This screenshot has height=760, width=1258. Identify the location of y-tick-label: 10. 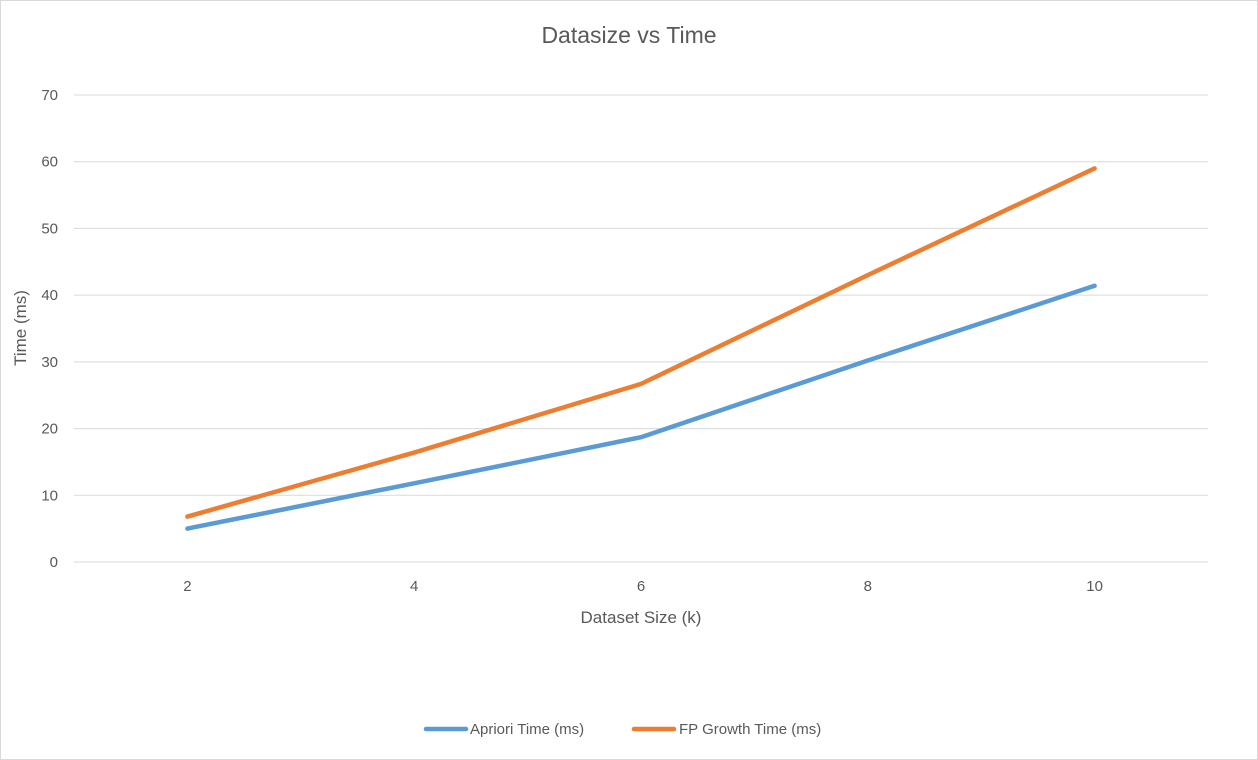
(49, 495).